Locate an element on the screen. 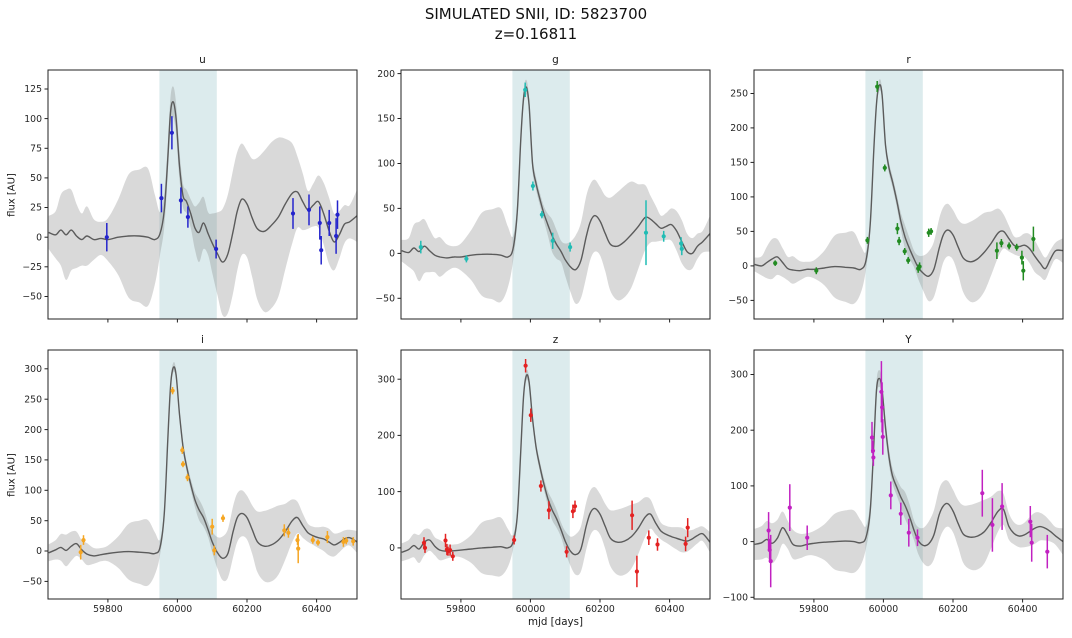 This screenshot has width=1072, height=638. panel-z: 59800 60000 60200 60400 0 100 200 300 is located at coordinates (544, 482).